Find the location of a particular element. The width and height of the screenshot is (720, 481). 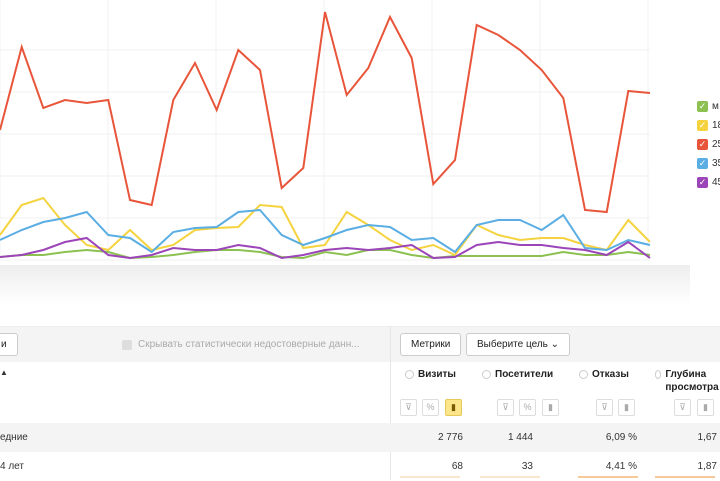

col-visitors: Посетители is located at coordinates (517, 374).